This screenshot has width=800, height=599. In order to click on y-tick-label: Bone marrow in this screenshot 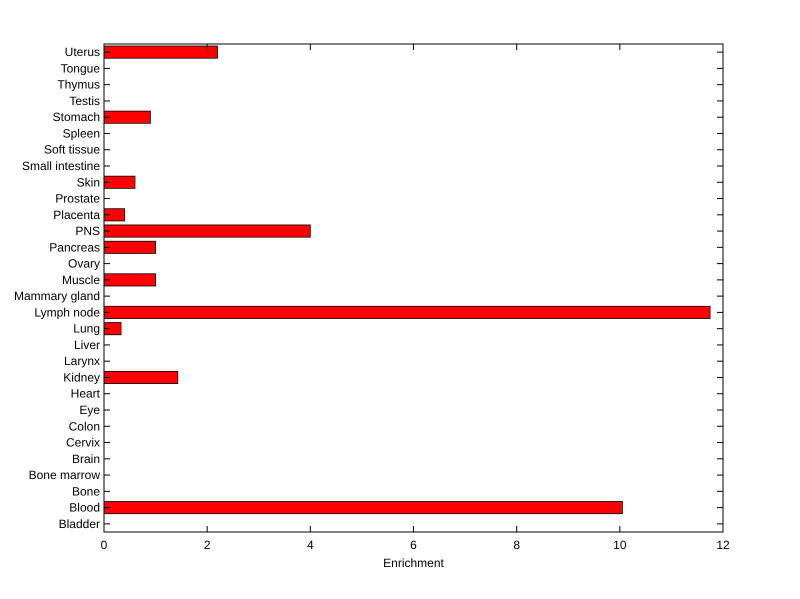, I will do `click(64, 475)`.